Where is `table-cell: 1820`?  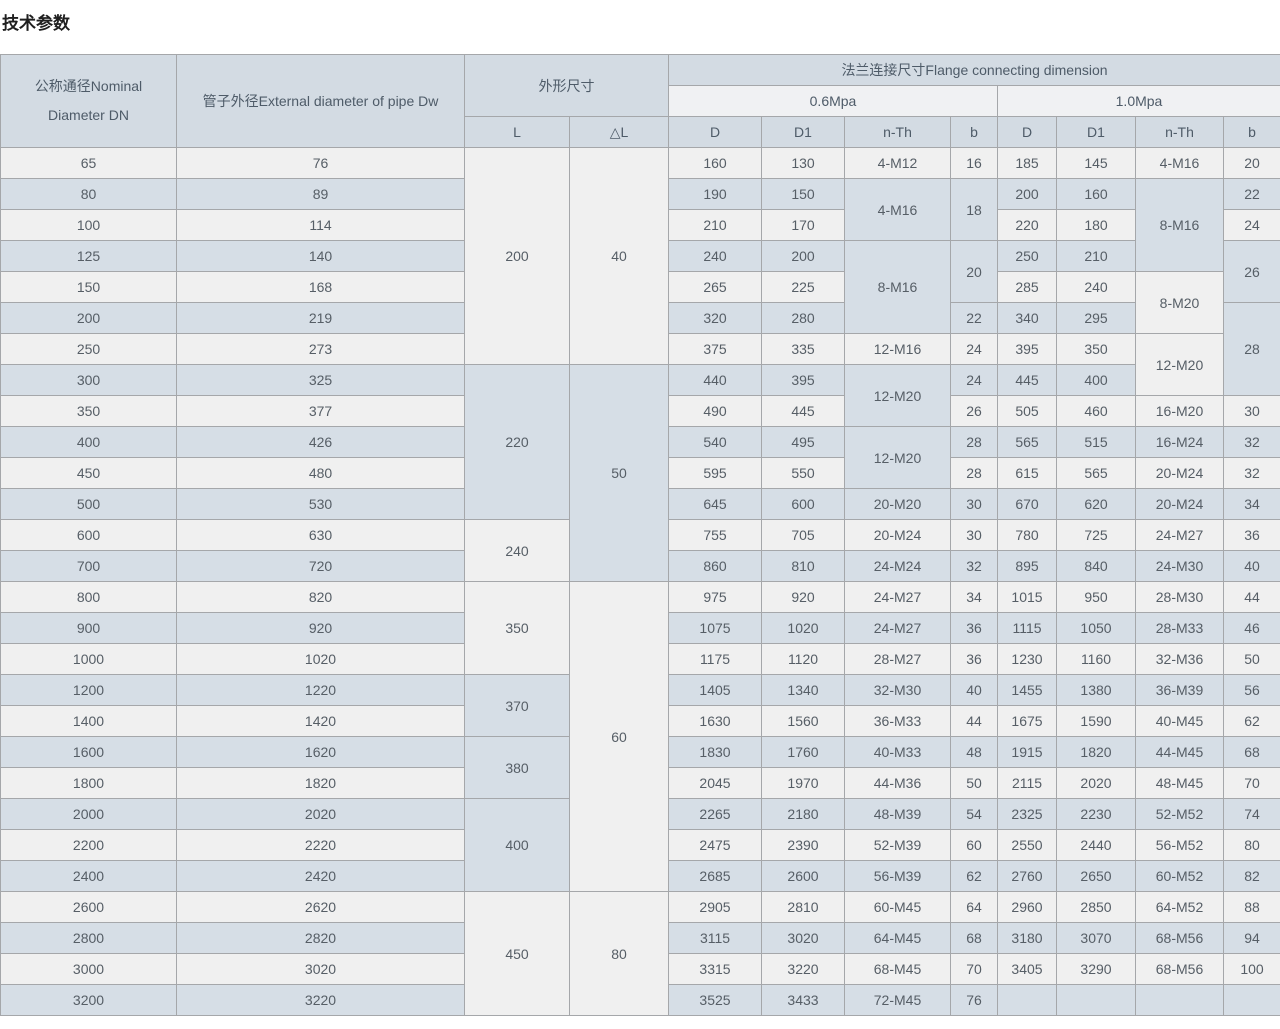
table-cell: 1820 is located at coordinates (1096, 752).